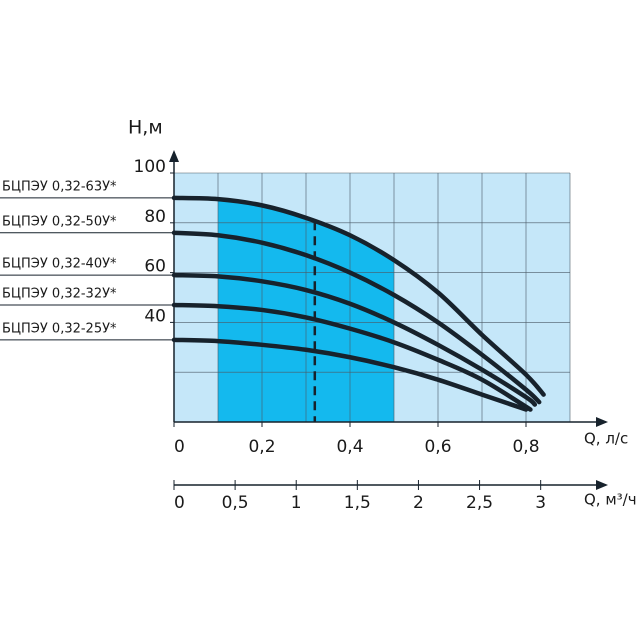 The image size is (640, 640). What do you see at coordinates (261, 447) in the screenshot?
I see `x-tick-label: 0,2` at bounding box center [261, 447].